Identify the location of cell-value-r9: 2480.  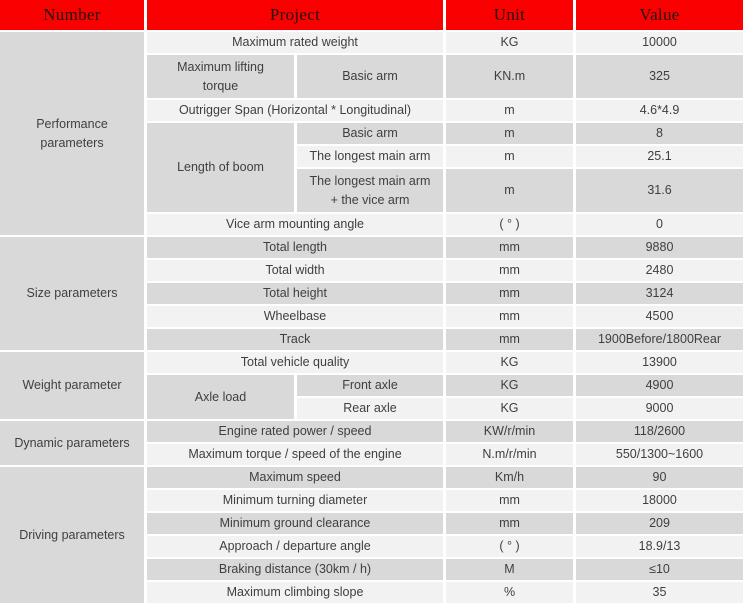
(659, 270).